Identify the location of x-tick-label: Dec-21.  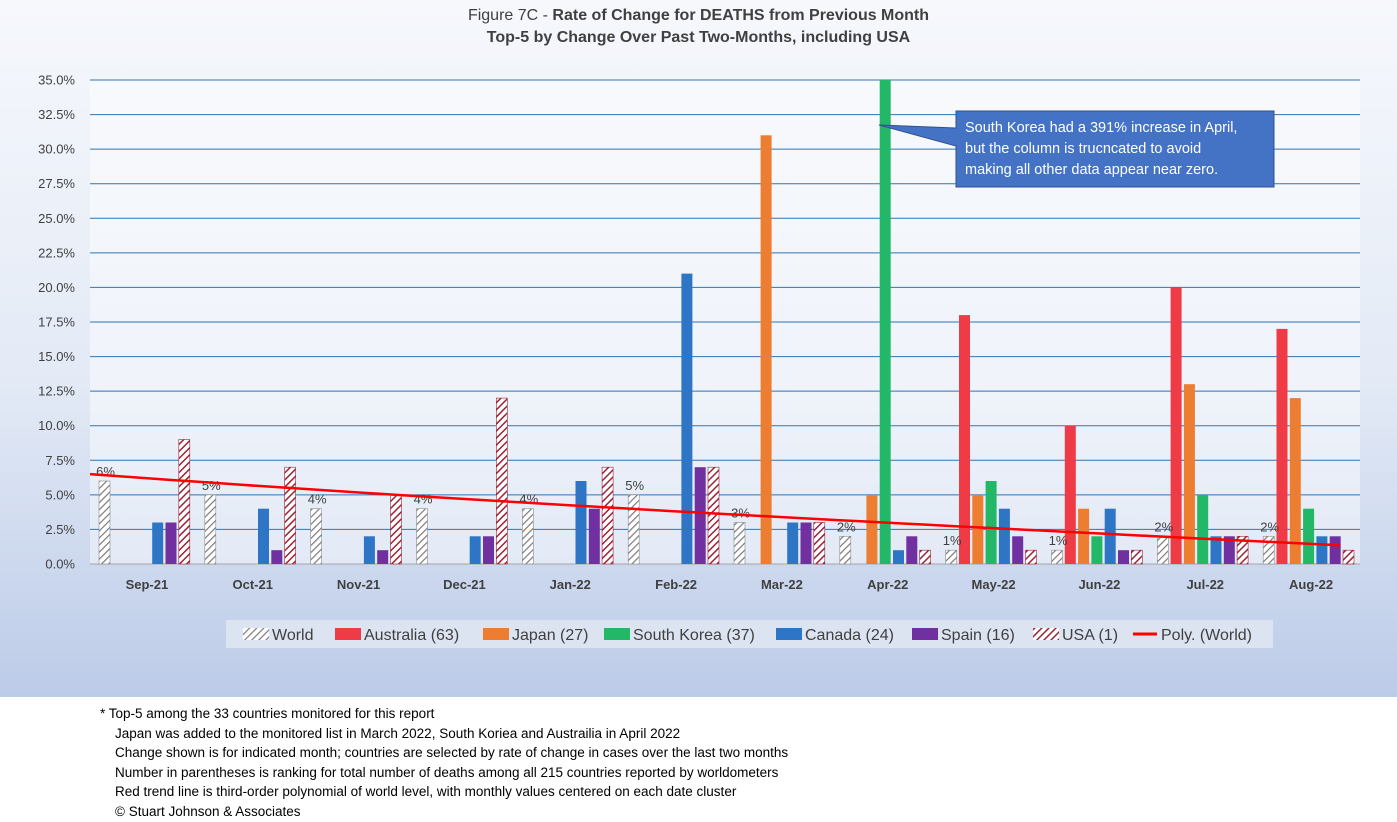
(464, 584).